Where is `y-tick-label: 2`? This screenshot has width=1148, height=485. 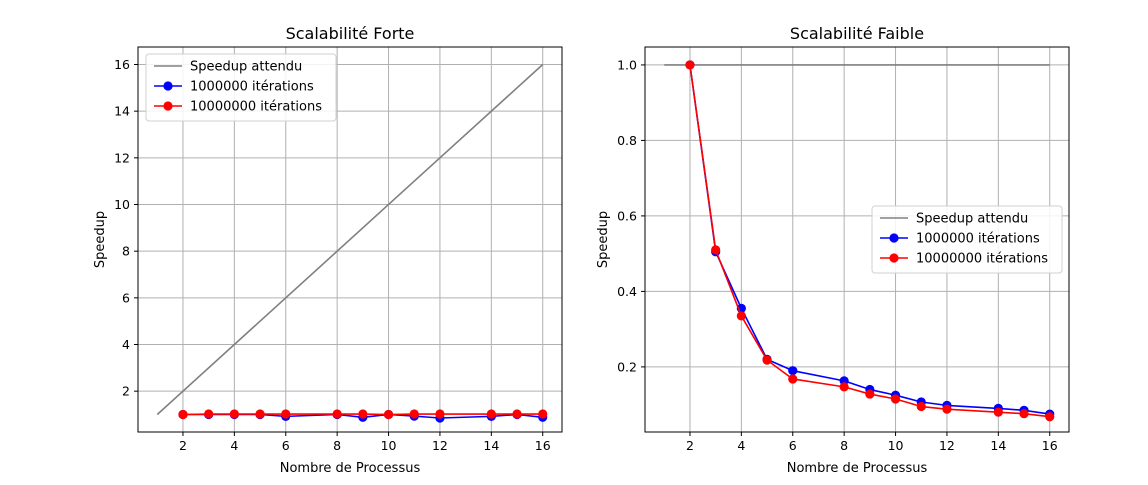
y-tick-label: 2 is located at coordinates (126, 391).